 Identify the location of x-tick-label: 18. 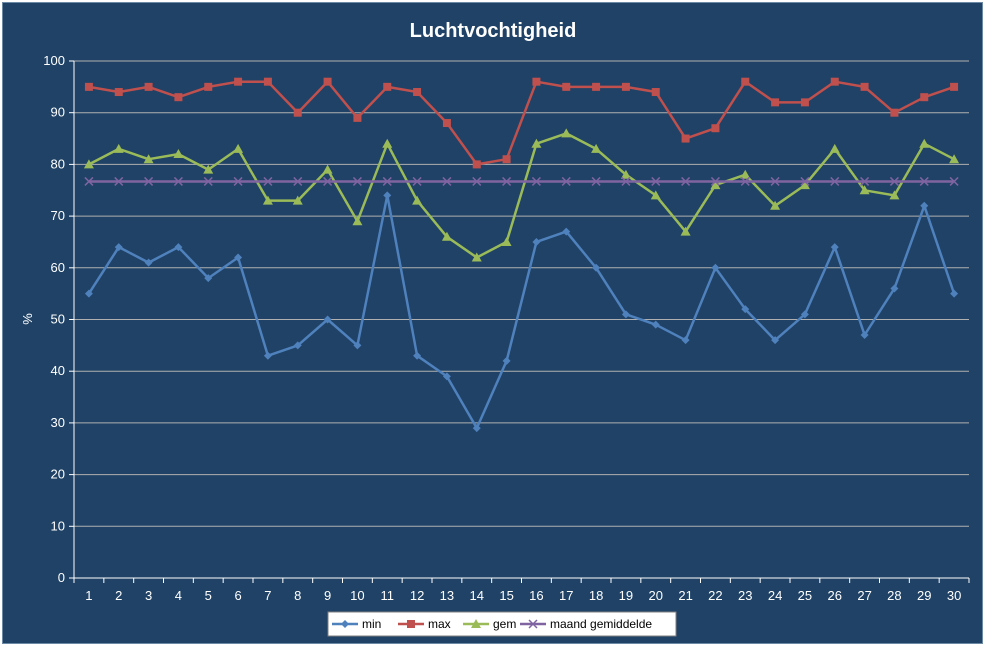
(596, 595).